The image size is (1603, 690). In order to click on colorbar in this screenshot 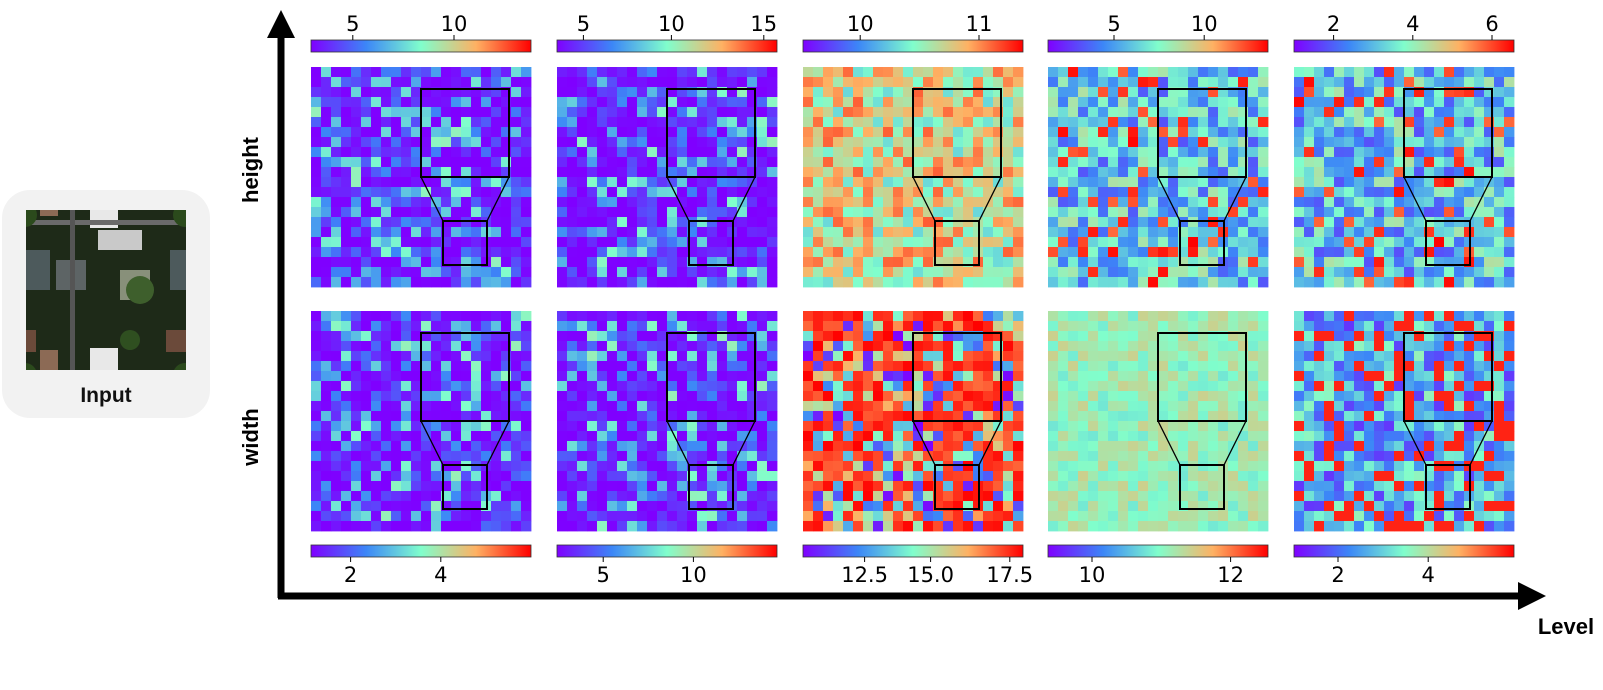, I will do `click(1158, 551)`.